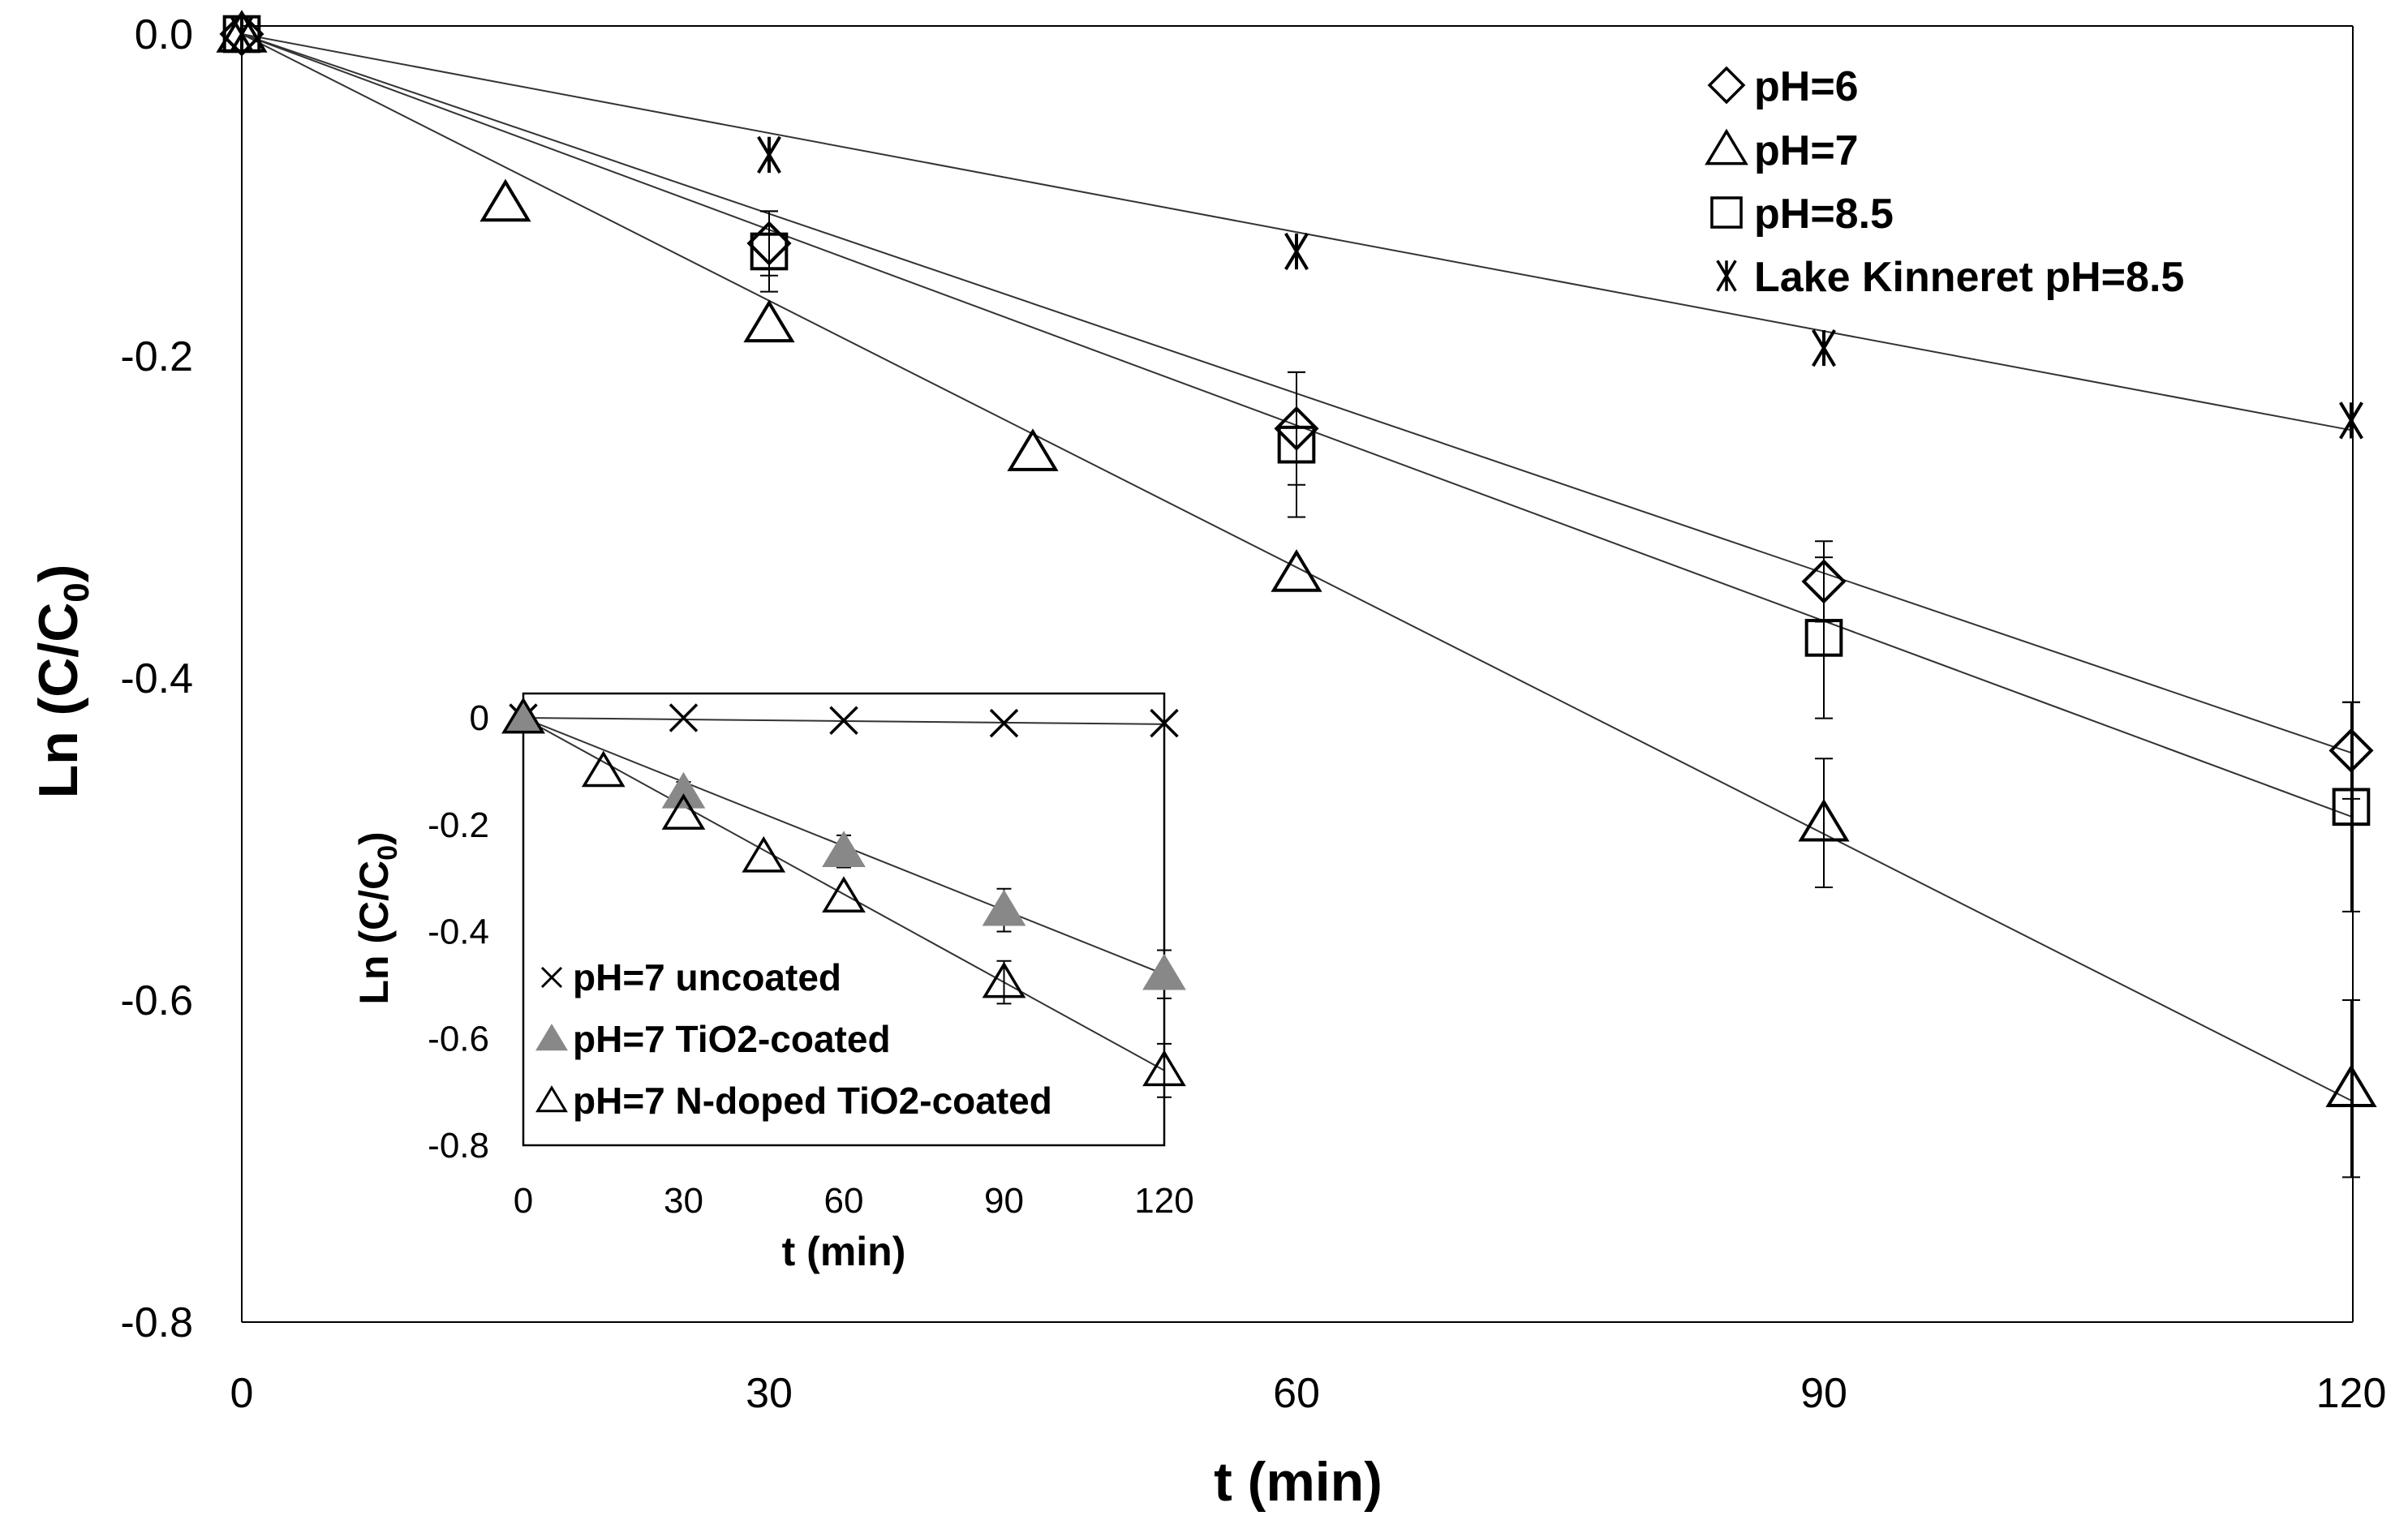  What do you see at coordinates (551, 977) in the screenshot?
I see `inset-legend-x-icon` at bounding box center [551, 977].